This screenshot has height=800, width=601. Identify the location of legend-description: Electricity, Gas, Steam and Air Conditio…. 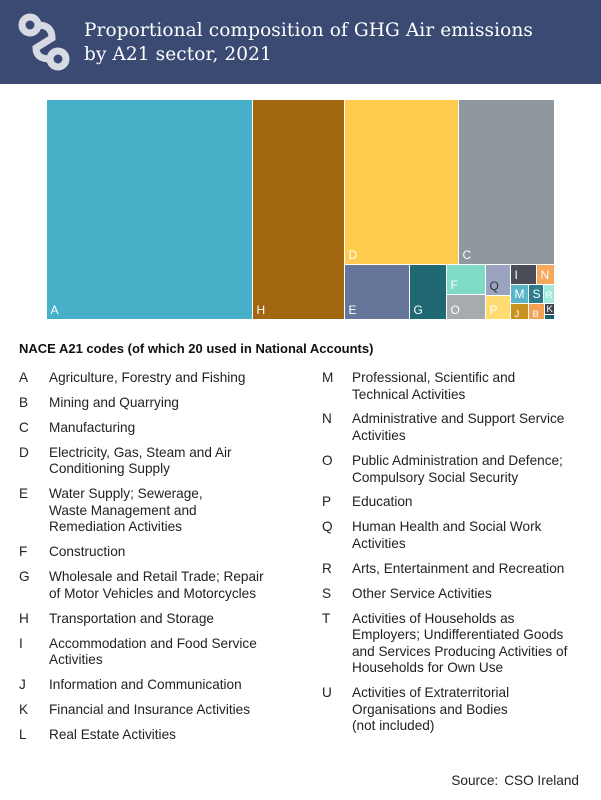
(140, 460).